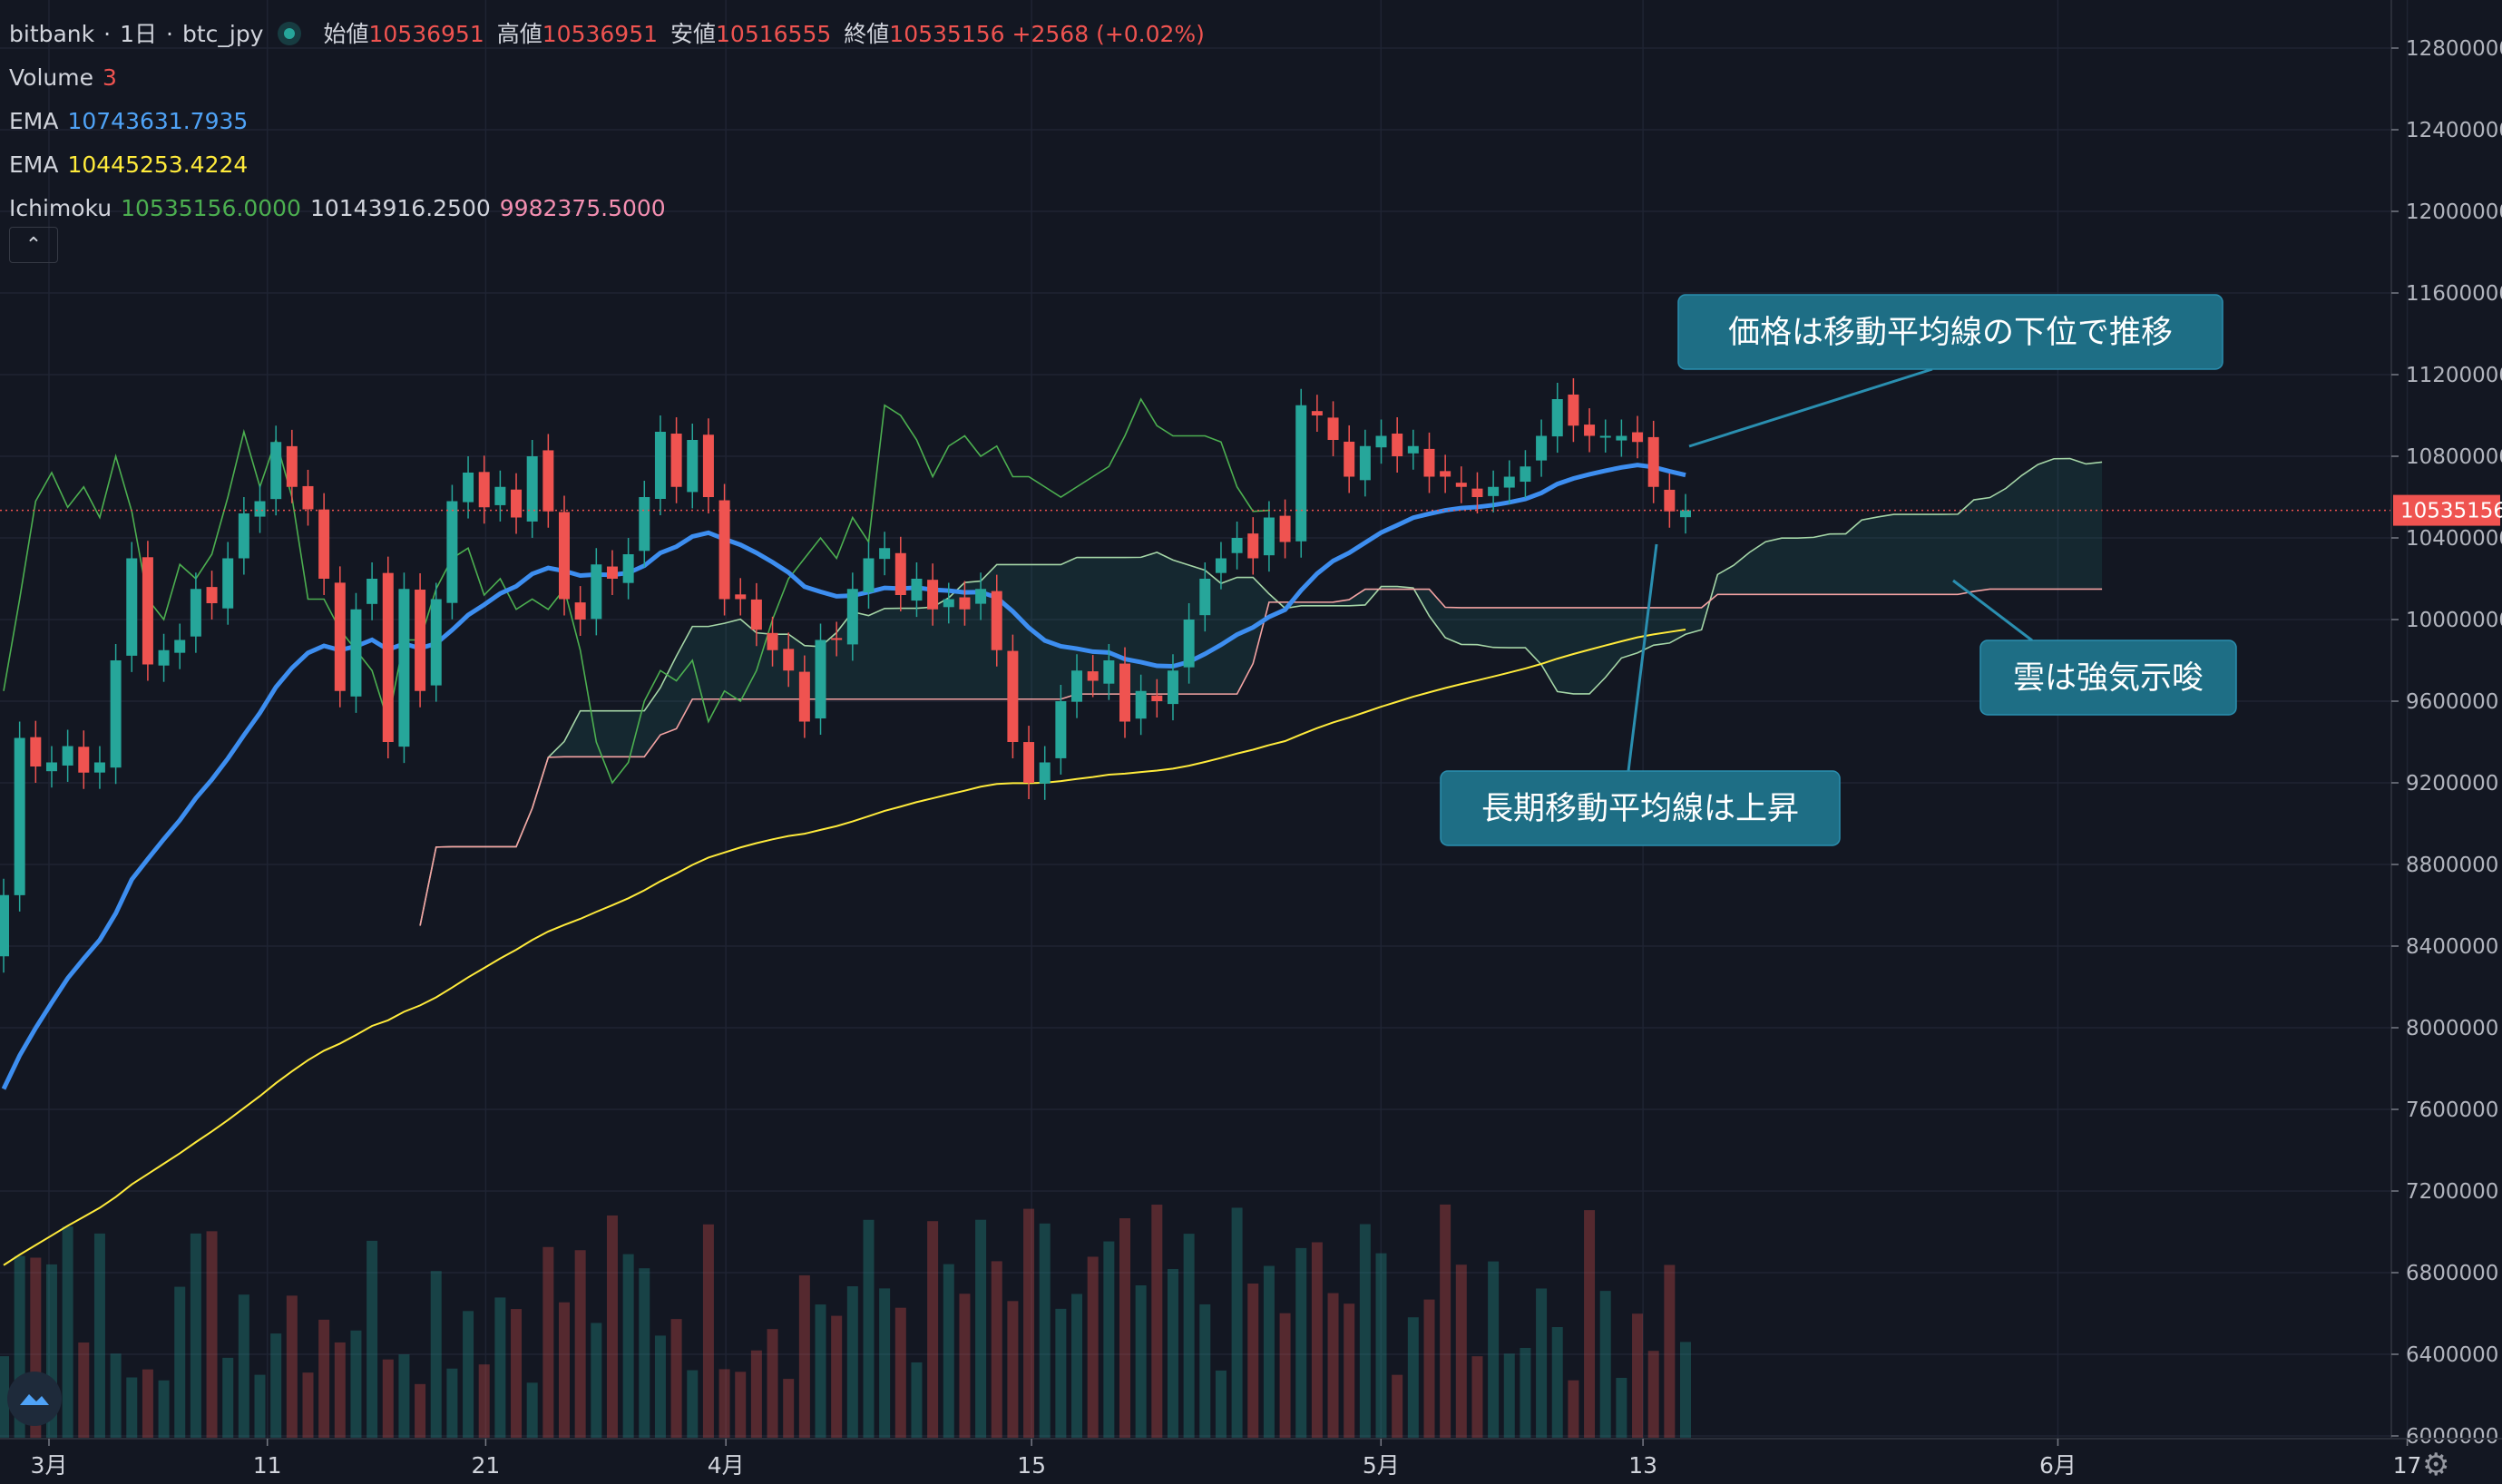 The image size is (2502, 1484). I want to click on exchange-name: bitbank, so click(52, 34).